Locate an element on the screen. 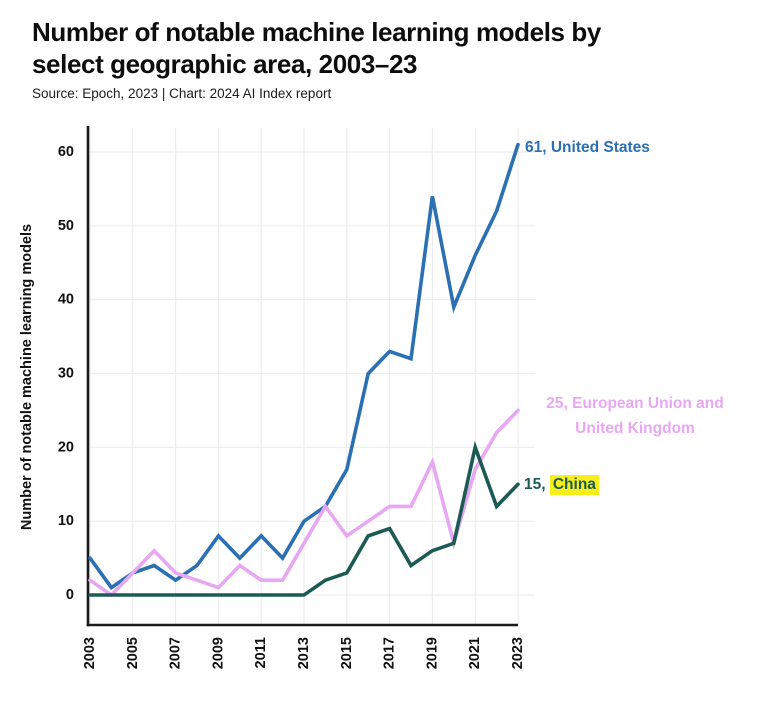  y-tick-label: 40 is located at coordinates (66, 300).